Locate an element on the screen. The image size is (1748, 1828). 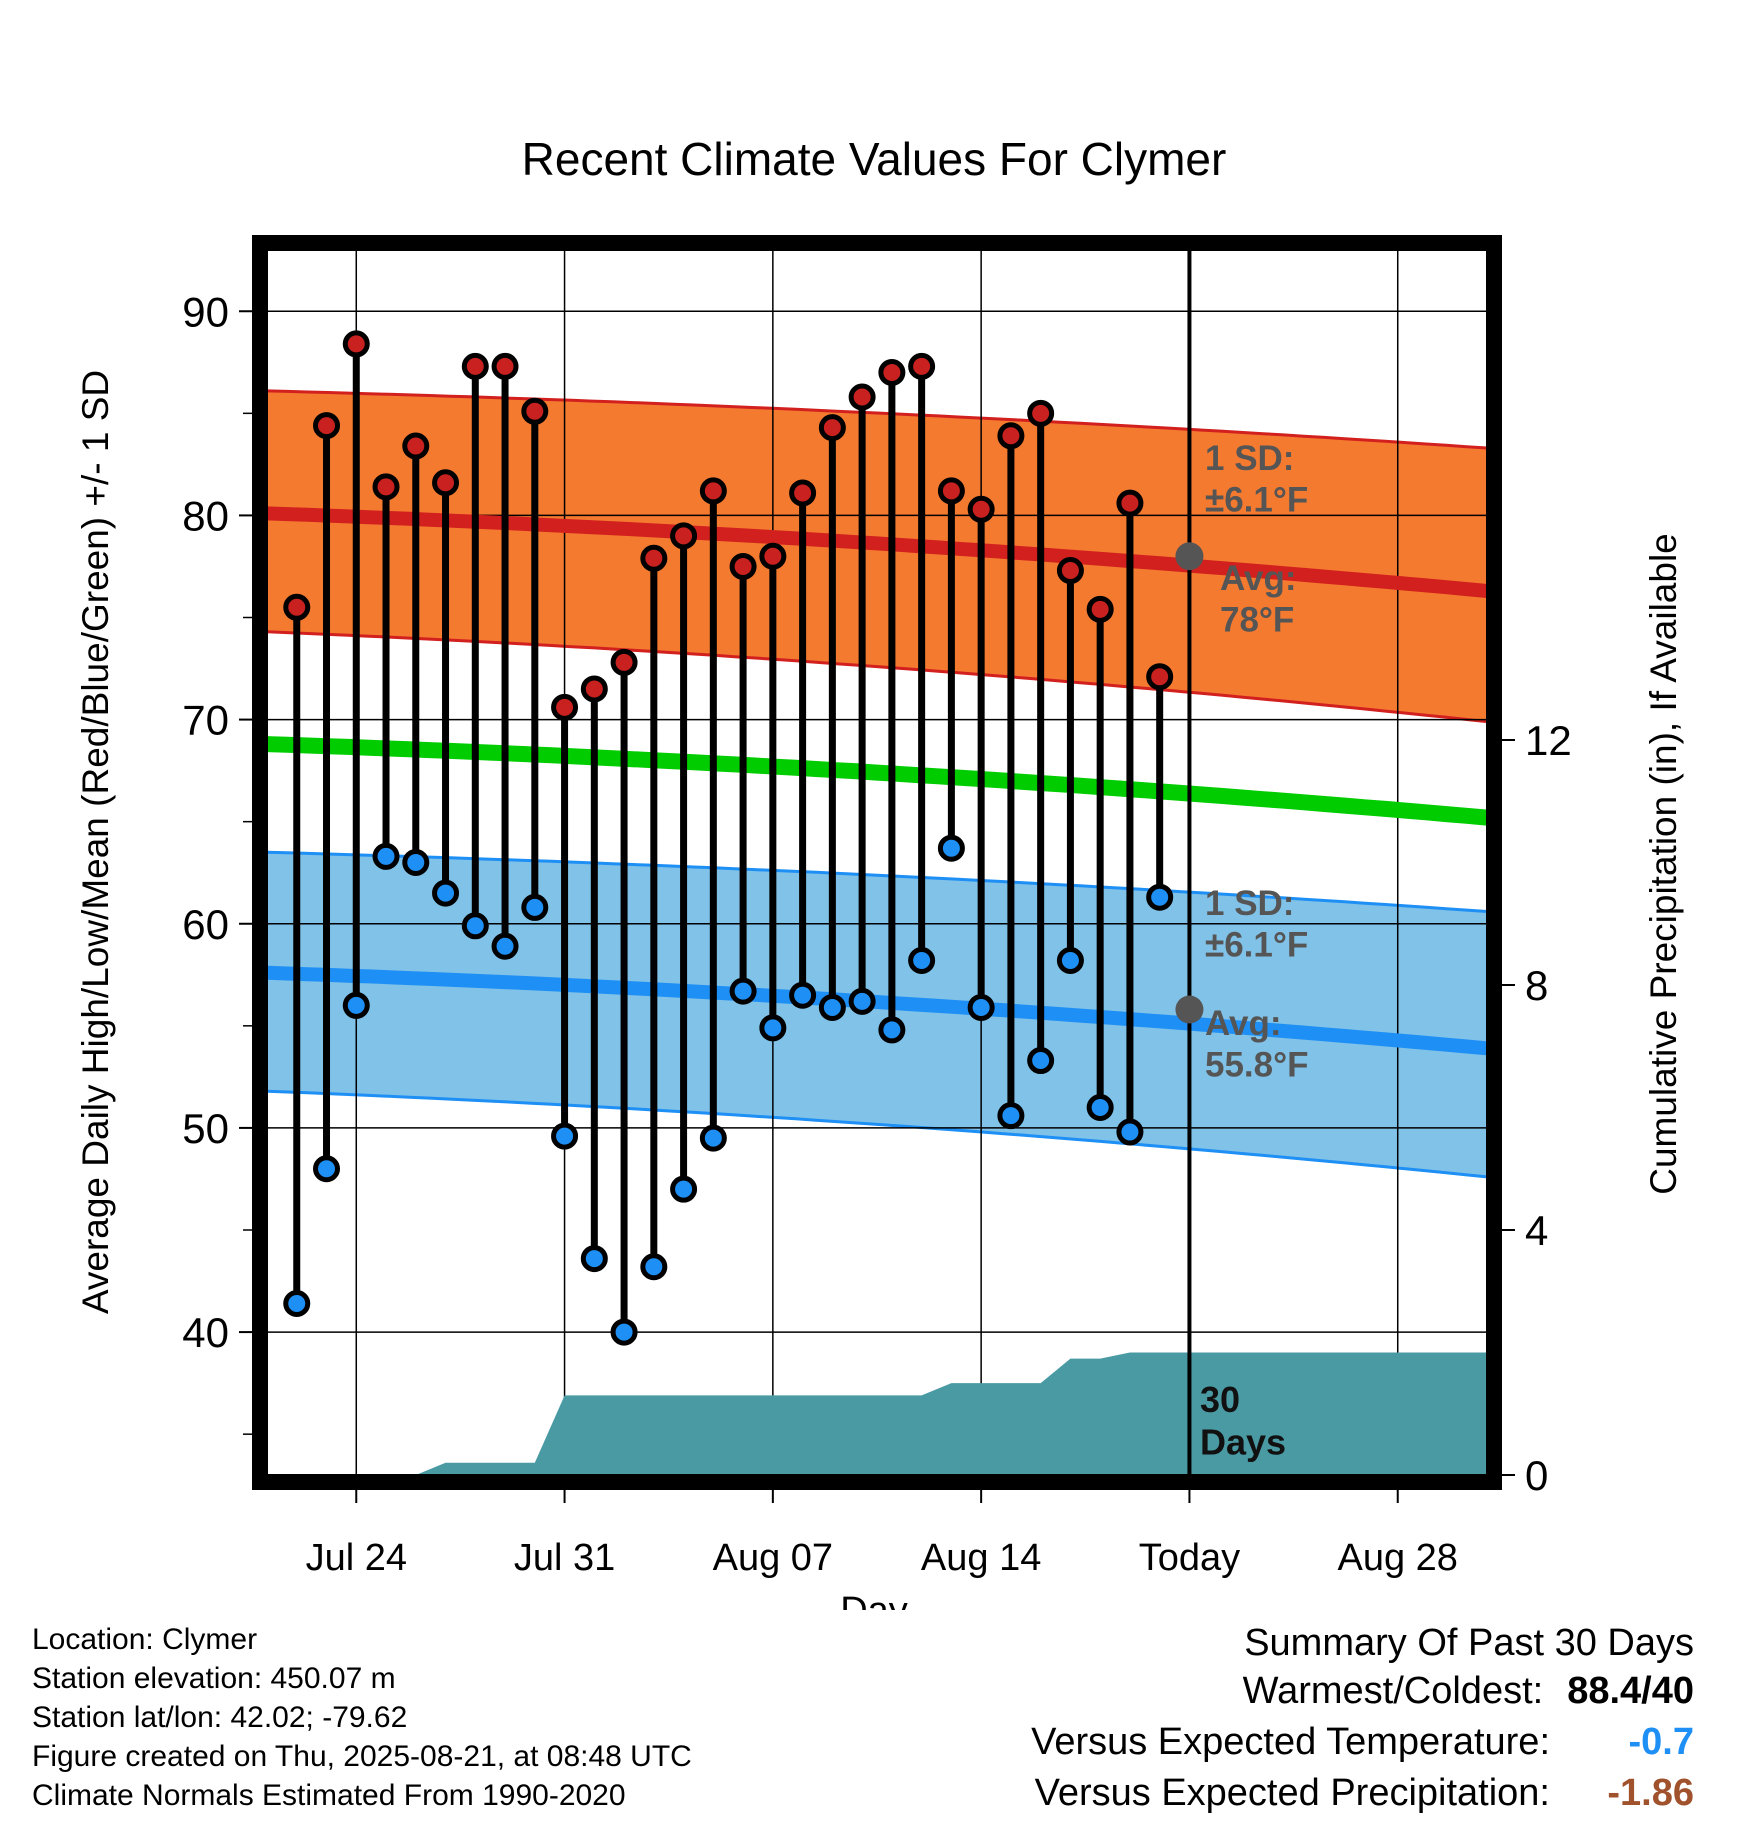
low-sd-band is located at coordinates (877, 1014).